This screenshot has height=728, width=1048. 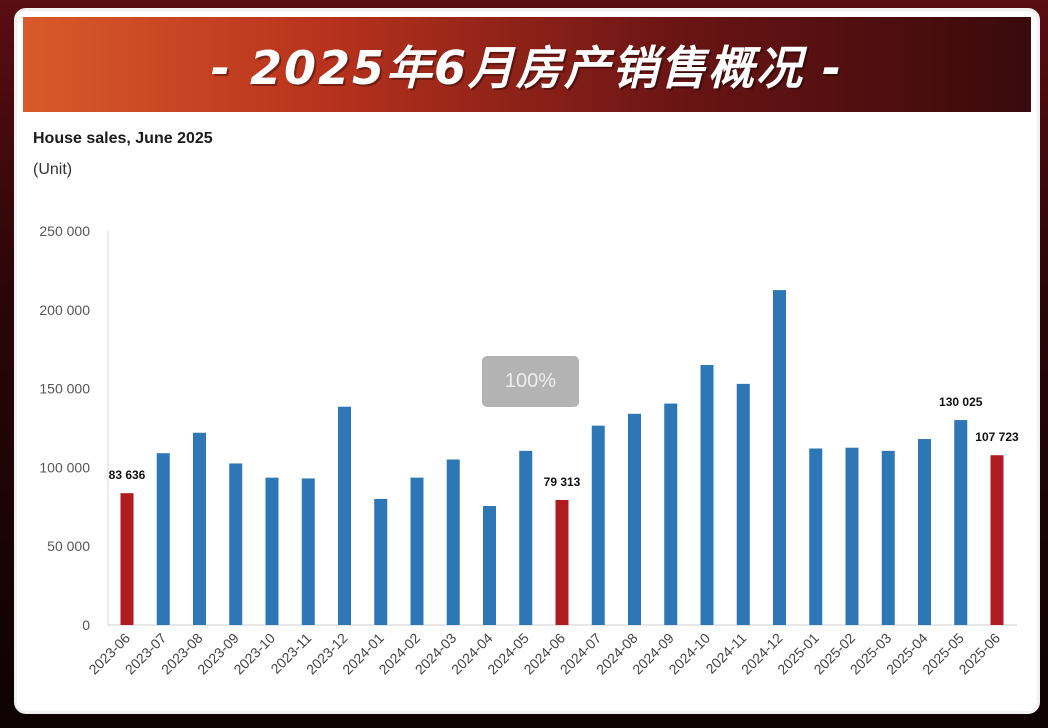 I want to click on data-label: 79 313, so click(x=562, y=482).